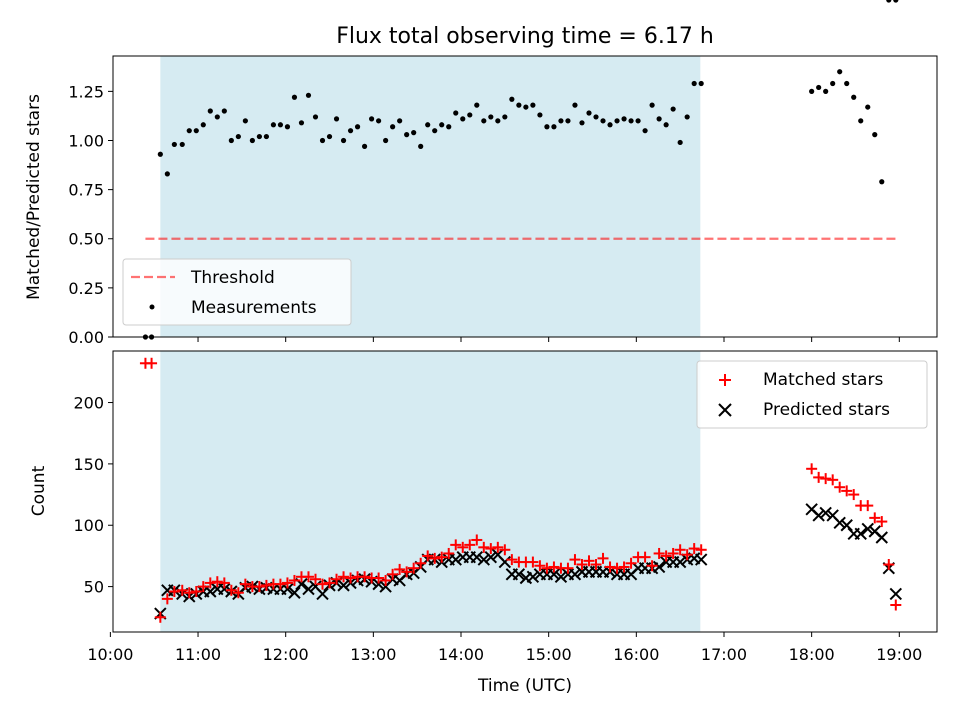 The height and width of the screenshot is (724, 960). Describe the element at coordinates (373, 654) in the screenshot. I see `bot-xtick-label: 13:00` at that location.